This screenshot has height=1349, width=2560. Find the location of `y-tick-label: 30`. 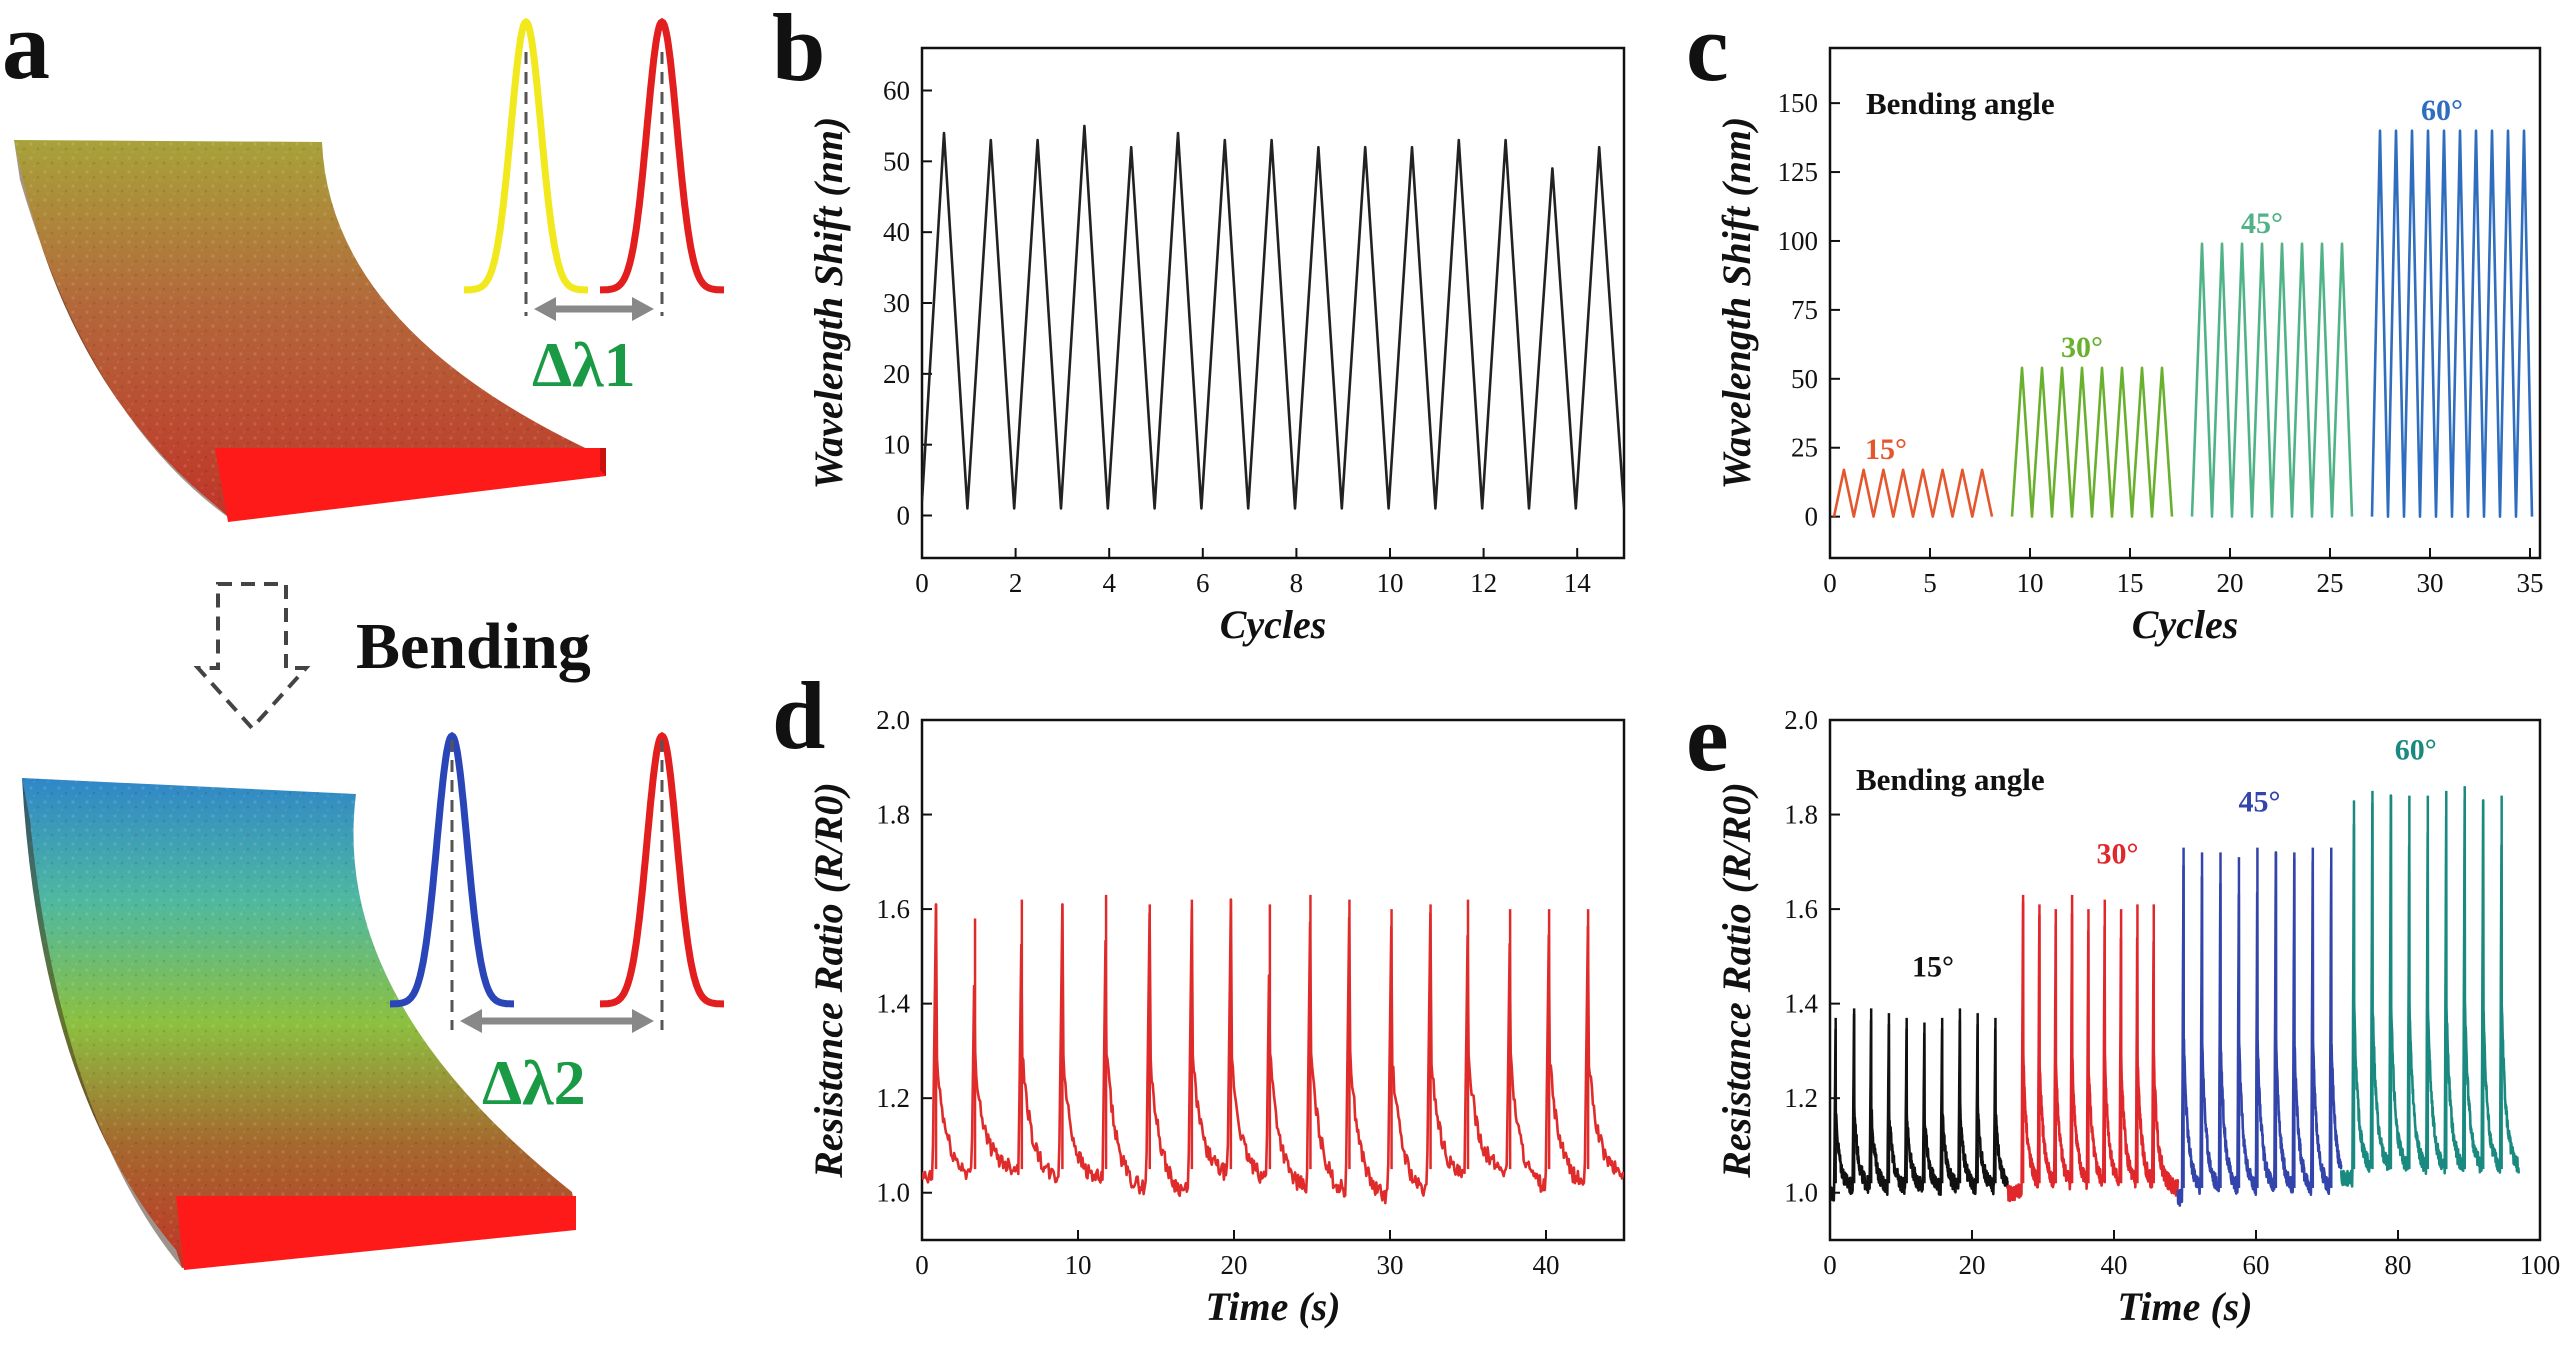

y-tick-label: 30 is located at coordinates (896, 303).